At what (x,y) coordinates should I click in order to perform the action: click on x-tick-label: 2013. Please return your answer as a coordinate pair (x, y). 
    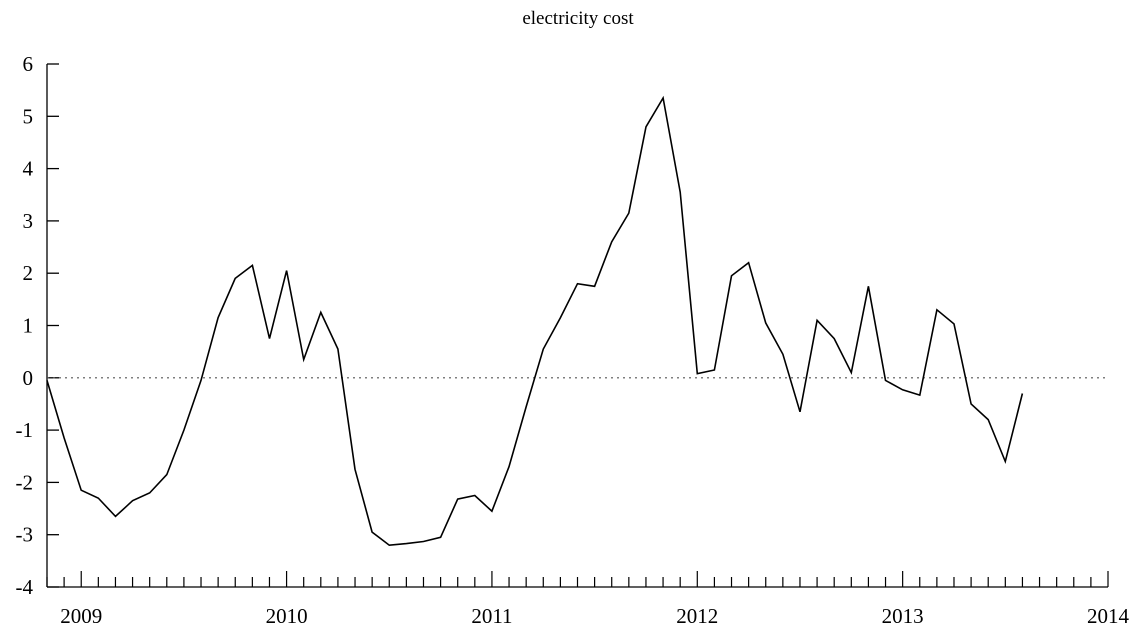
    Looking at the image, I should click on (903, 616).